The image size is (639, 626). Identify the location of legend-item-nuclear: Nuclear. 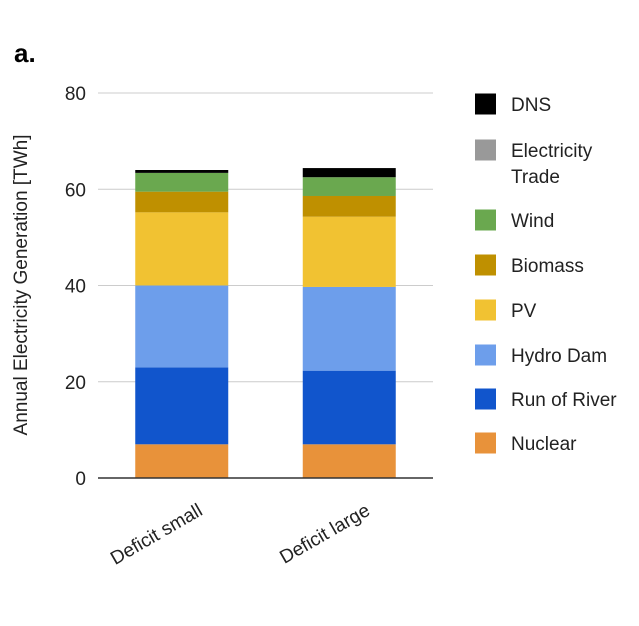
(526, 443).